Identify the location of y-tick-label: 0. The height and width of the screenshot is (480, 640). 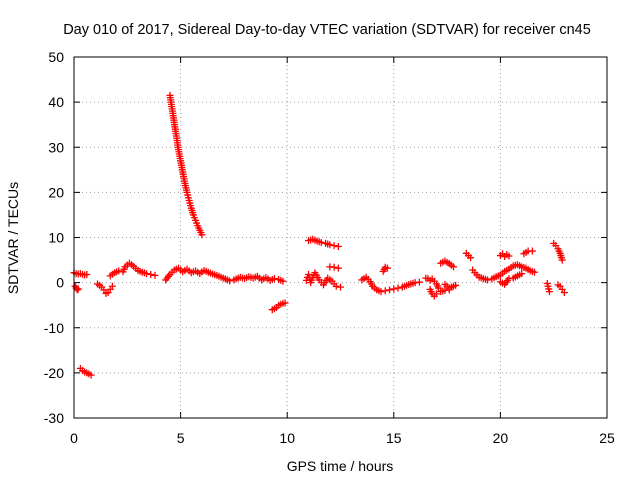
(60, 283).